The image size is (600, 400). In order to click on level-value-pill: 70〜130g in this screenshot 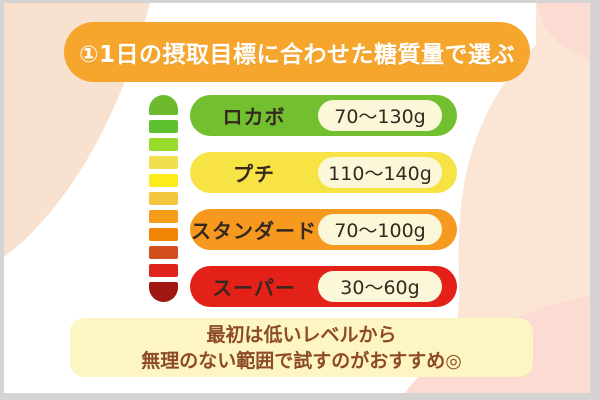, I will do `click(380, 115)`.